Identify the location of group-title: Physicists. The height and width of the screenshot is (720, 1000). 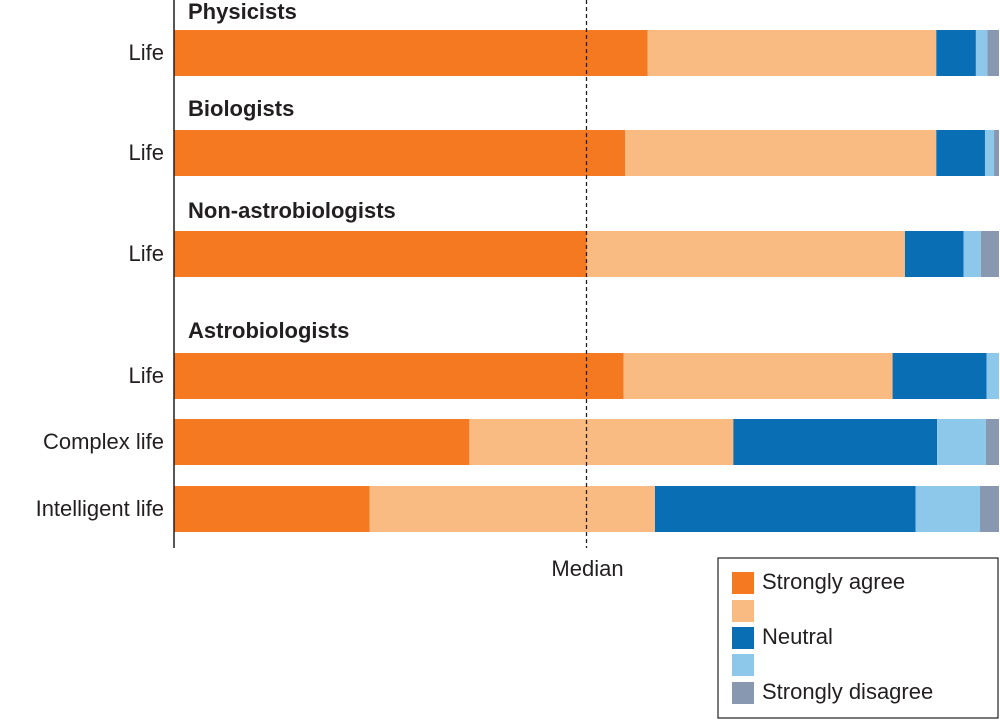
(242, 12).